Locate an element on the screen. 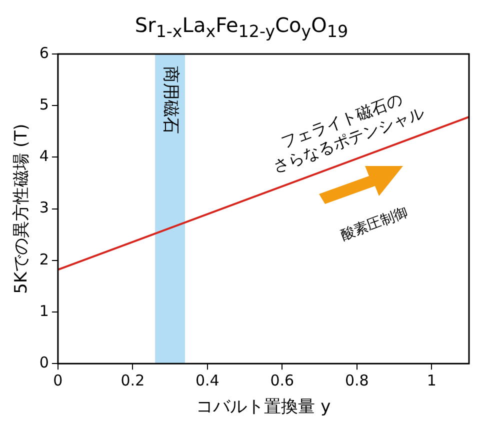  y-tick-label: 0 is located at coordinates (44, 362).